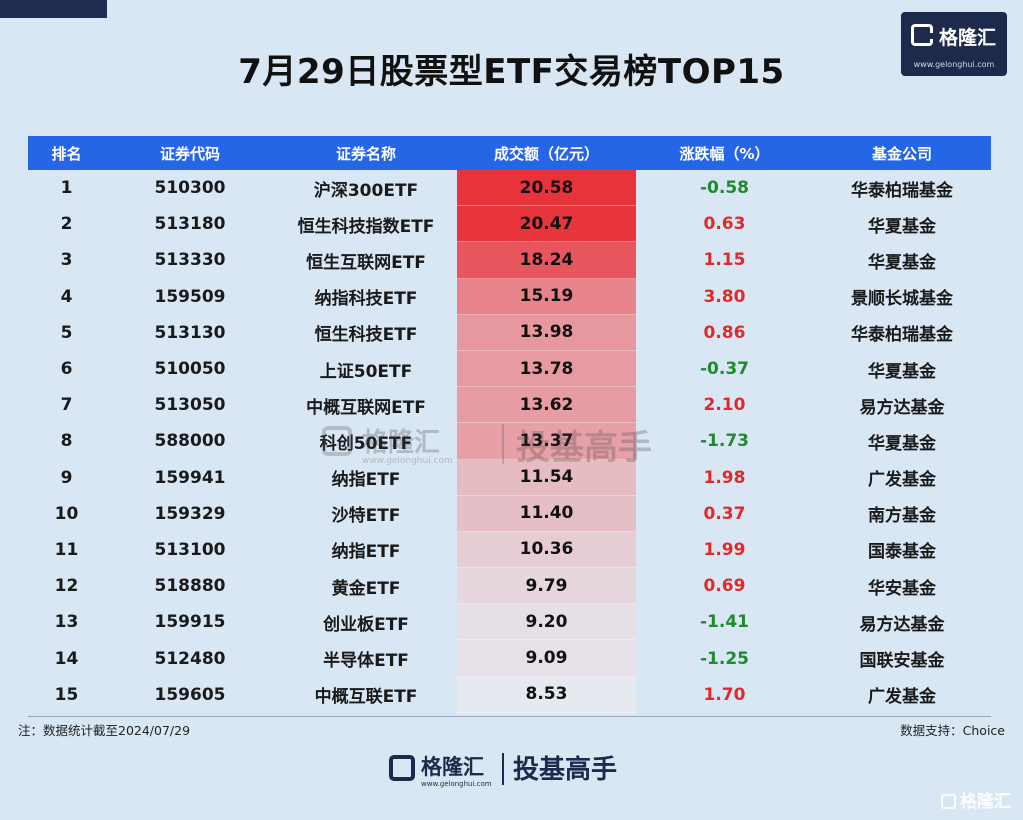  I want to click on change-cell: -1.25, so click(724, 658).